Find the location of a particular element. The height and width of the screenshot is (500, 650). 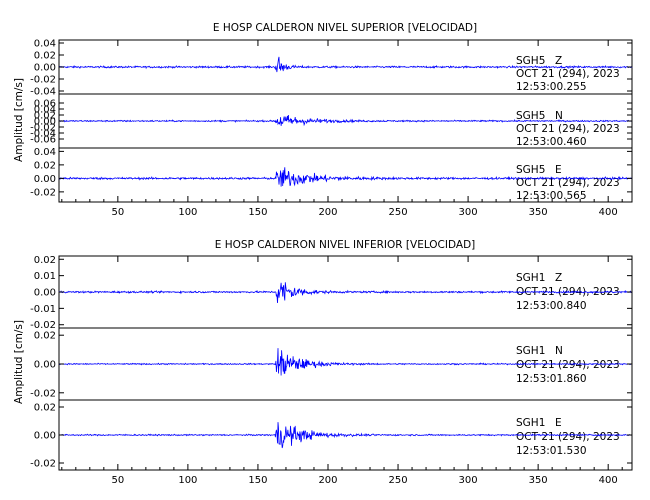

time-label: 12:53:01.860 is located at coordinates (551, 379).